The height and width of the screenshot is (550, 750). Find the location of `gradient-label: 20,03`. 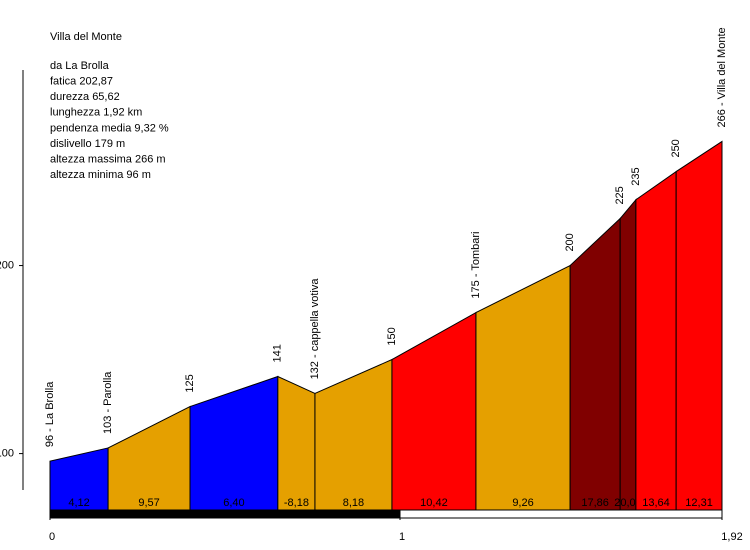

gradient-label: 20,03 is located at coordinates (628, 503).